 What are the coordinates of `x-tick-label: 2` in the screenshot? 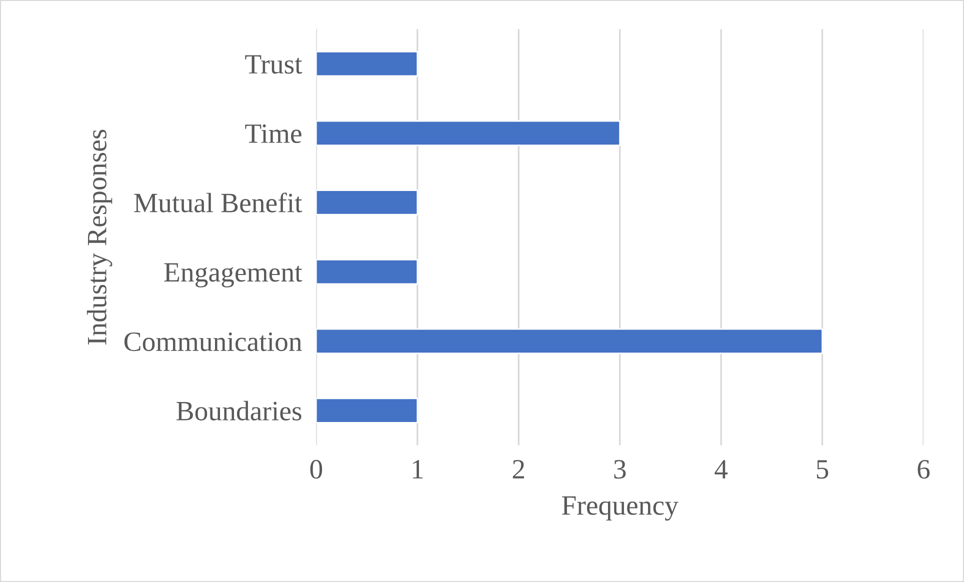 It's located at (518, 469).